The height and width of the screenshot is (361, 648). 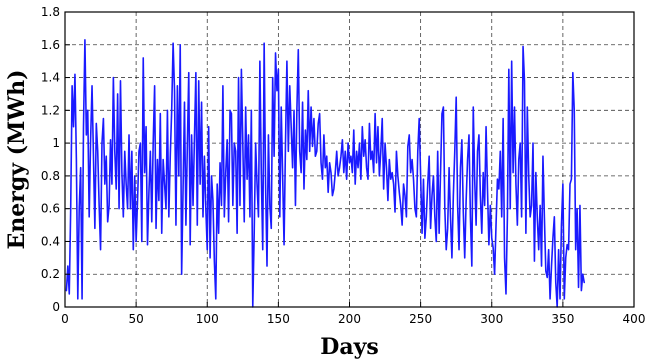 What do you see at coordinates (50, 45) in the screenshot?
I see `y-tick-label: 1.6` at bounding box center [50, 45].